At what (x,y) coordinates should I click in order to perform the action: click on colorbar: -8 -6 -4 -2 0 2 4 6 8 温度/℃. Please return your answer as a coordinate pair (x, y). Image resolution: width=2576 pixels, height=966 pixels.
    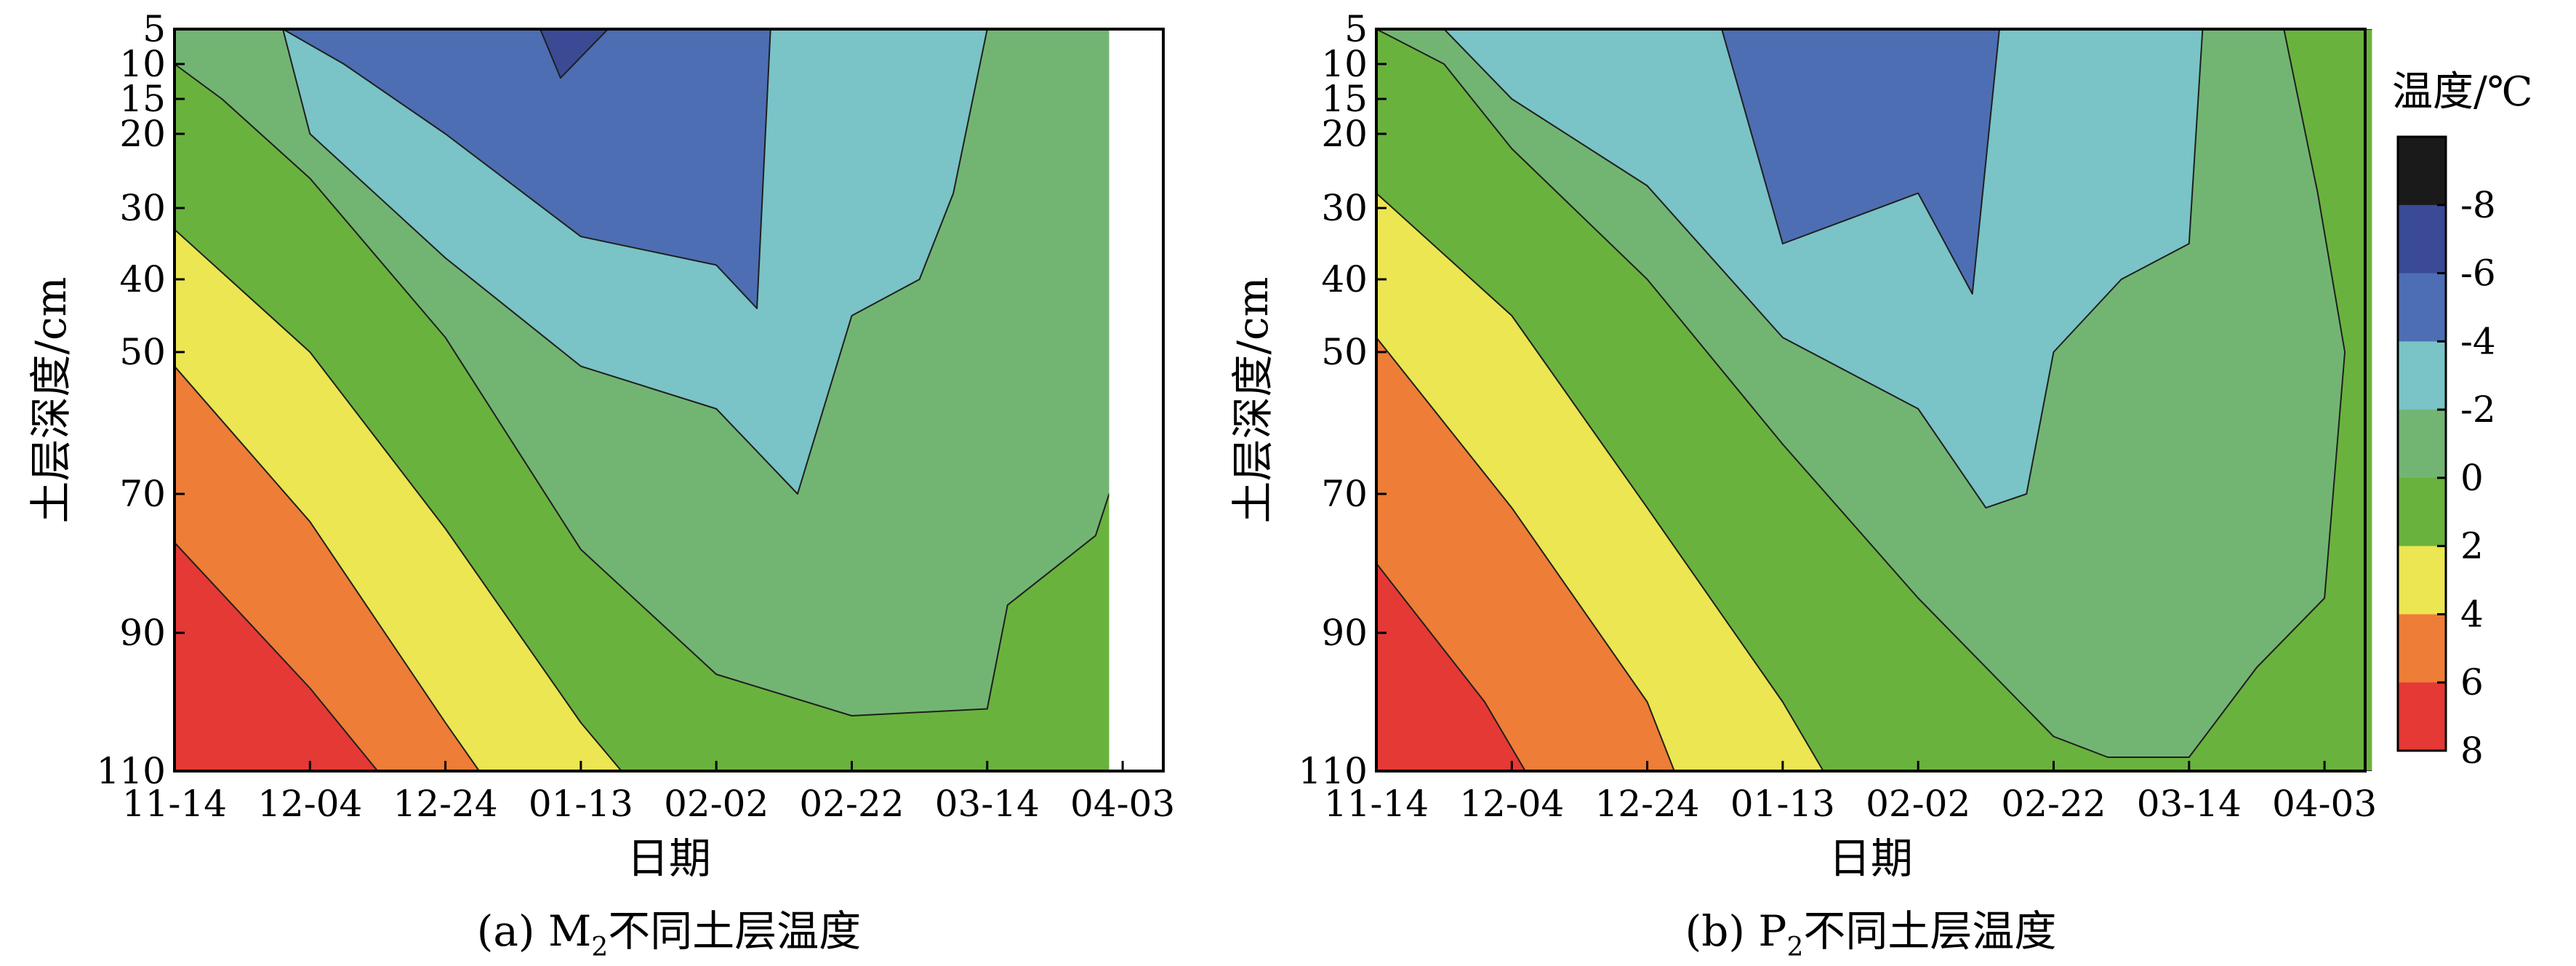
    Looking at the image, I should click on (2462, 420).